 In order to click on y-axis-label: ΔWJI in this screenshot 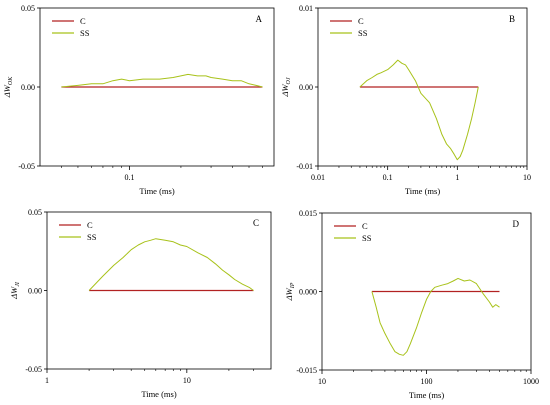, I will do `click(15, 290)`.